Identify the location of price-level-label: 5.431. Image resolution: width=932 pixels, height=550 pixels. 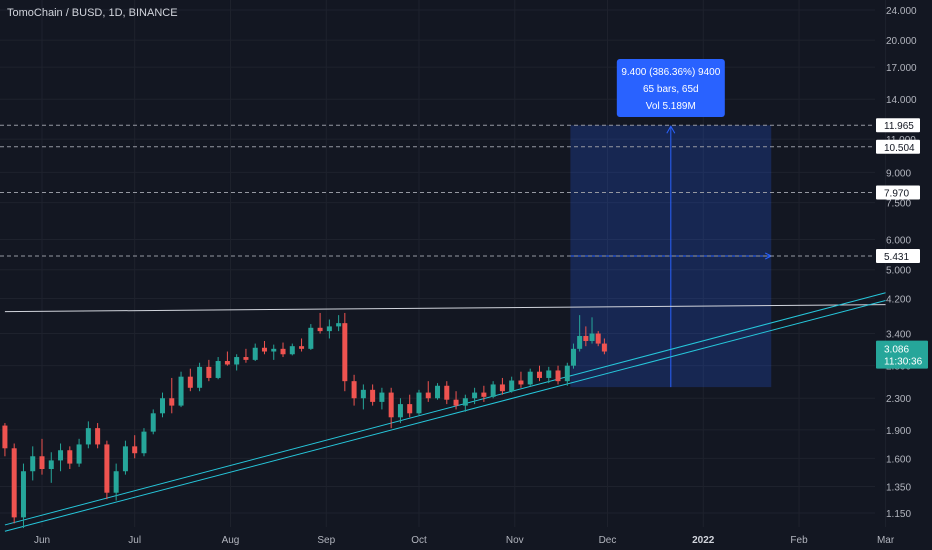
(896, 257).